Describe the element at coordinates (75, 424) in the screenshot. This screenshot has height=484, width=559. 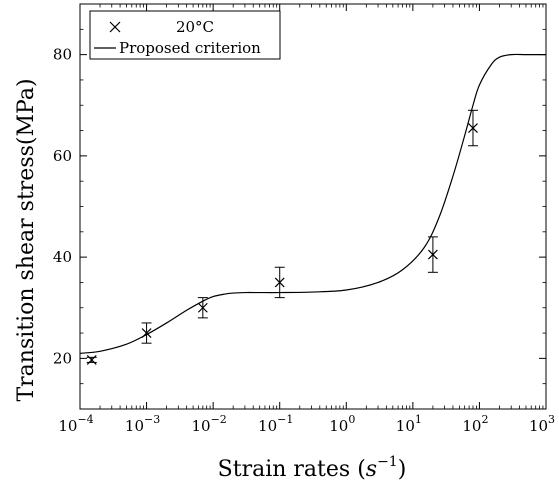
I see `x-tick-label: 10⁻⁴` at that location.